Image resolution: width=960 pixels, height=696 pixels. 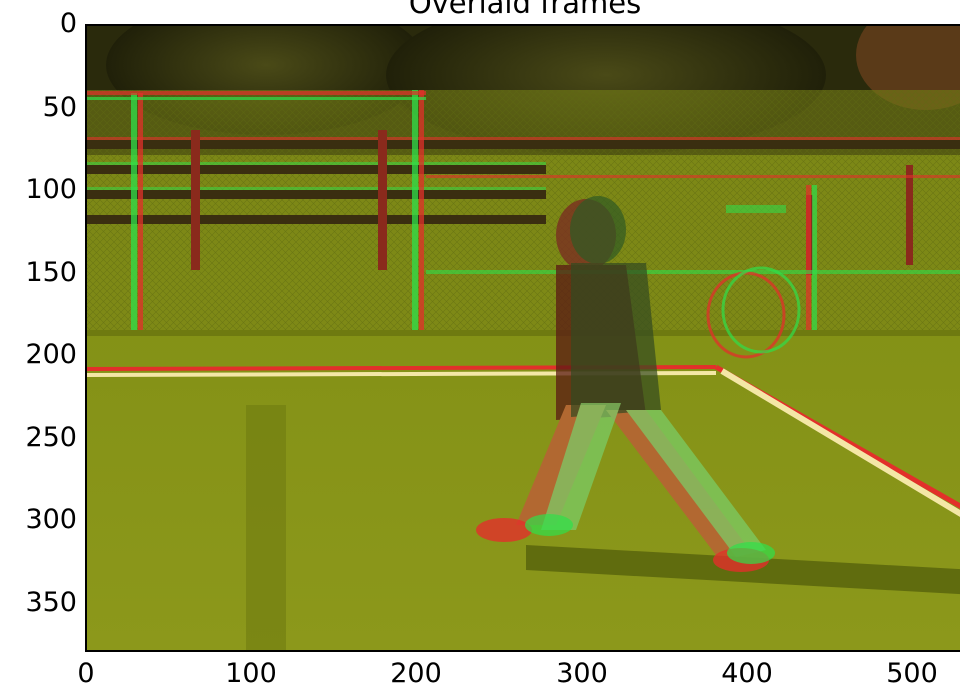 I want to click on y-tick-label: 0, so click(x=68, y=23).